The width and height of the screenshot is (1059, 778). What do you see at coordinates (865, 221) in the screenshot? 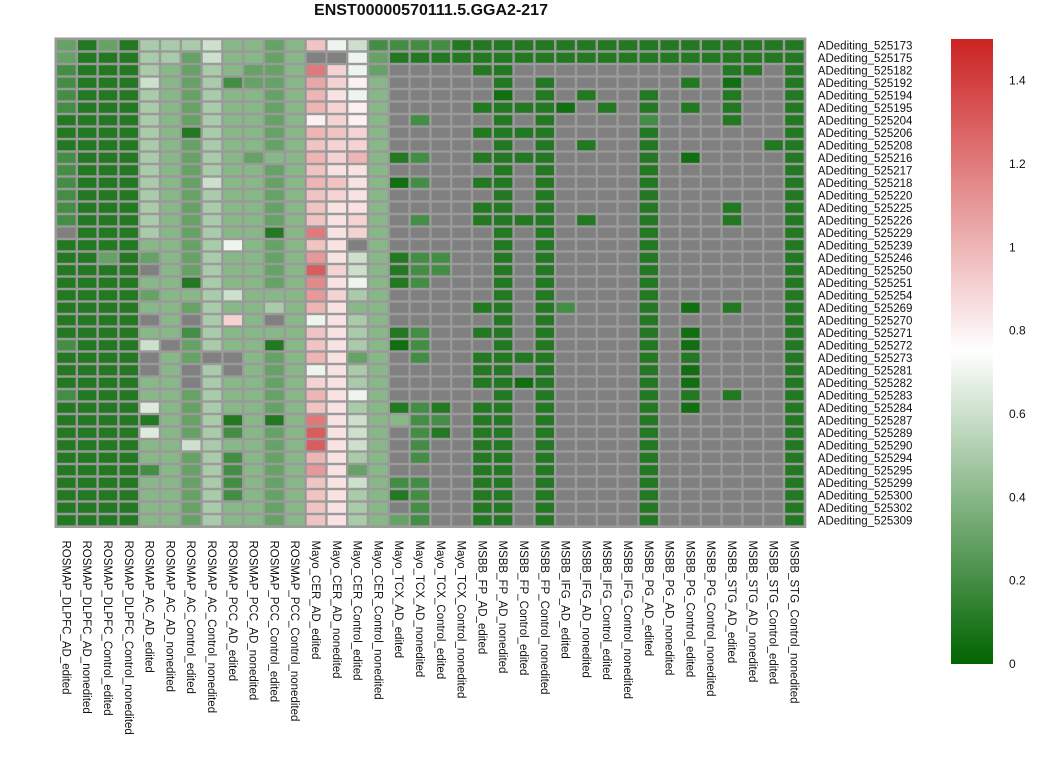
I see `row-label: ADediting_525226` at bounding box center [865, 221].